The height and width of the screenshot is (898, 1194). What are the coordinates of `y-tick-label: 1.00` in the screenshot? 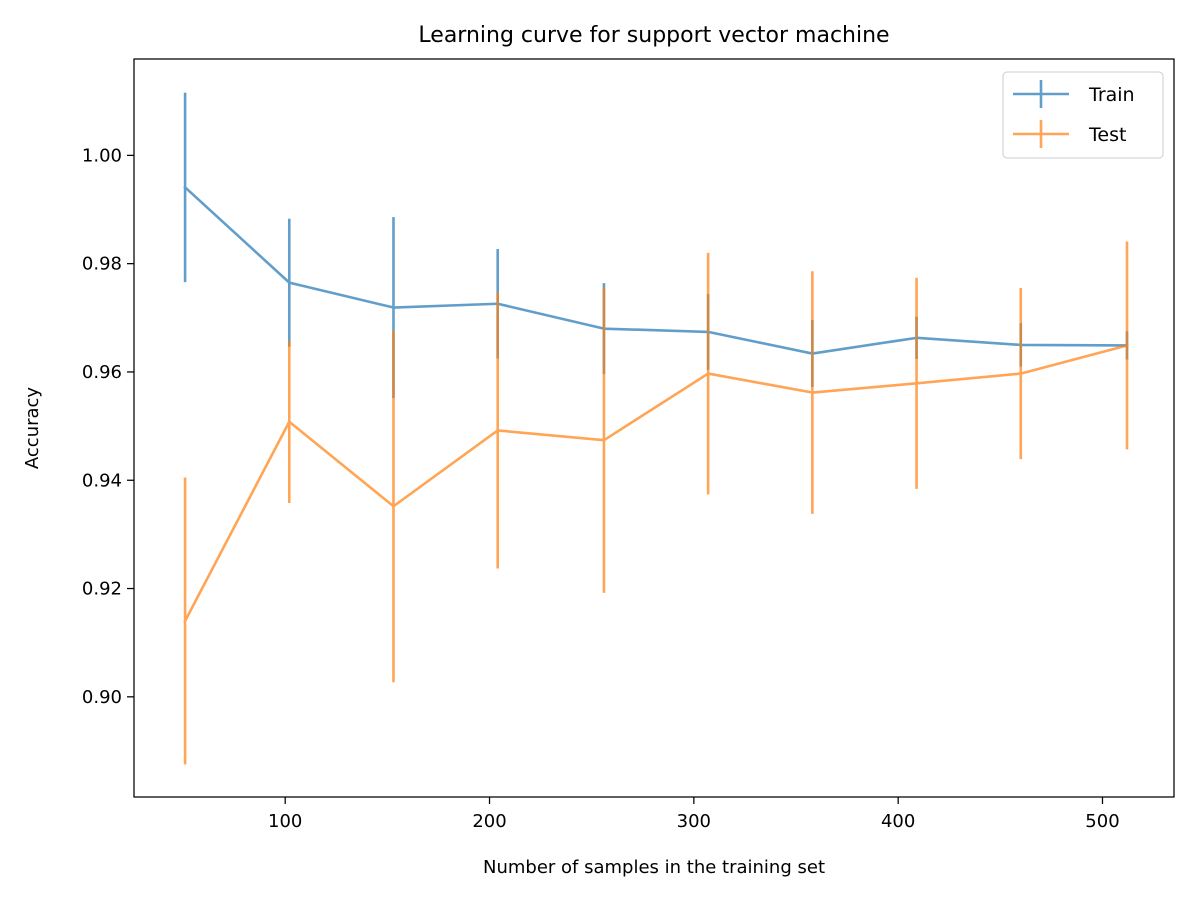 It's located at (102, 155).